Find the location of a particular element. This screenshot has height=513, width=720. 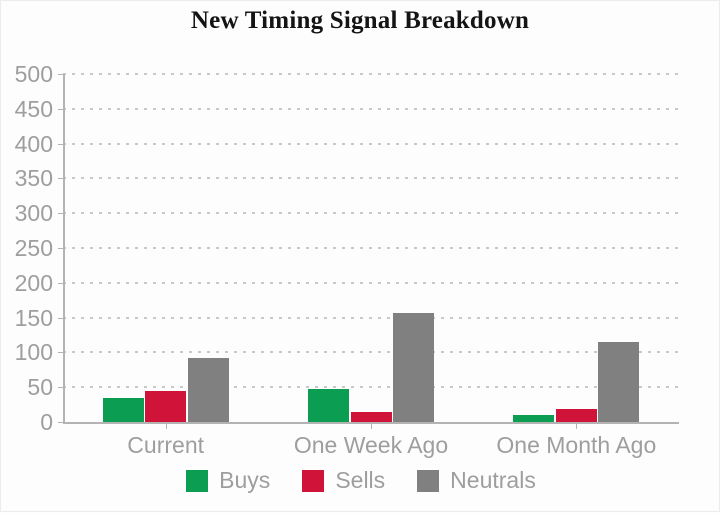

y-axis-tick-label: 350 is located at coordinates (33, 178).